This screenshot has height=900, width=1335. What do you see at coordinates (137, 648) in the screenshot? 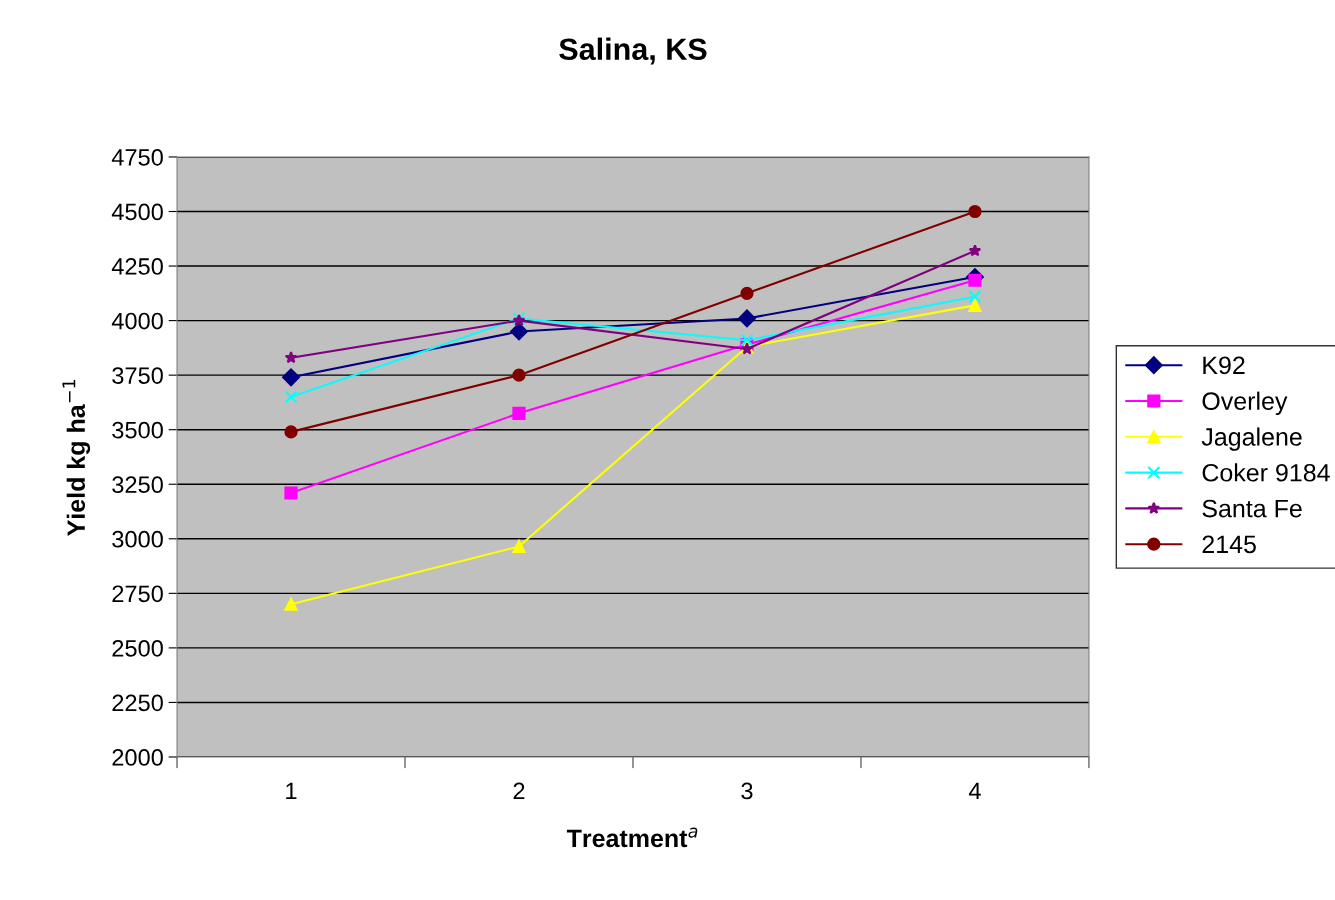
I see `y-tick-label: 2500` at bounding box center [137, 648].